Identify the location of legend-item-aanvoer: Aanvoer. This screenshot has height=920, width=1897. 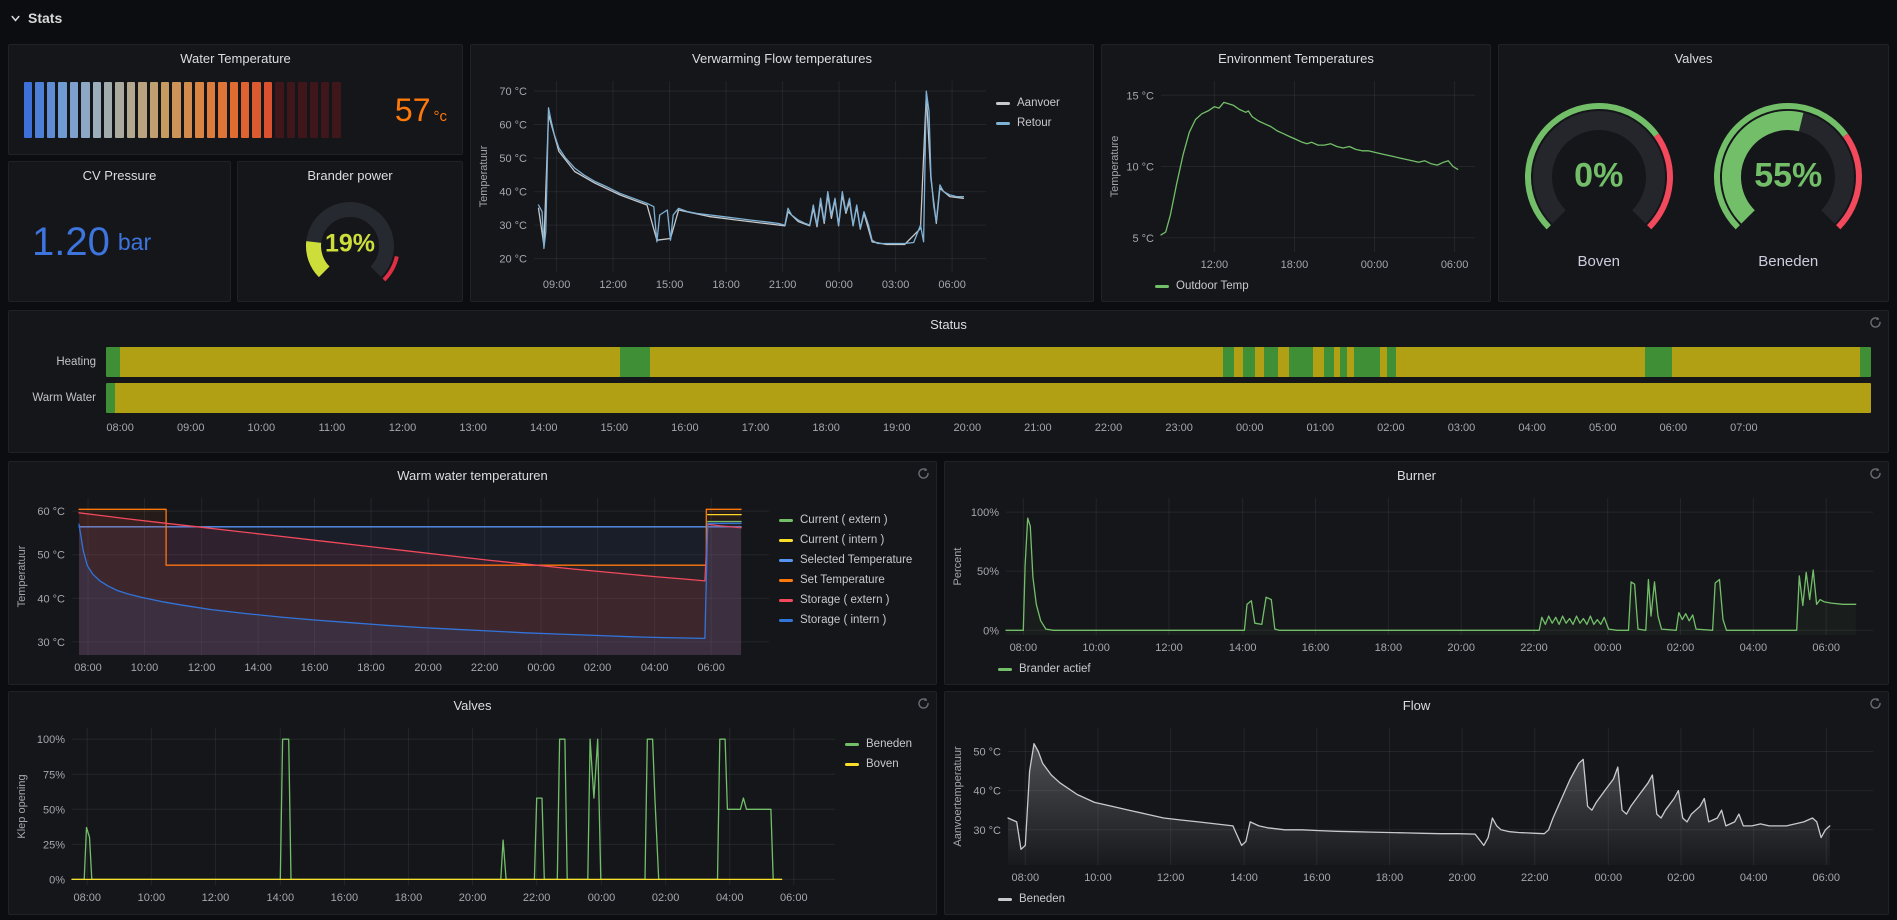
(1042, 103).